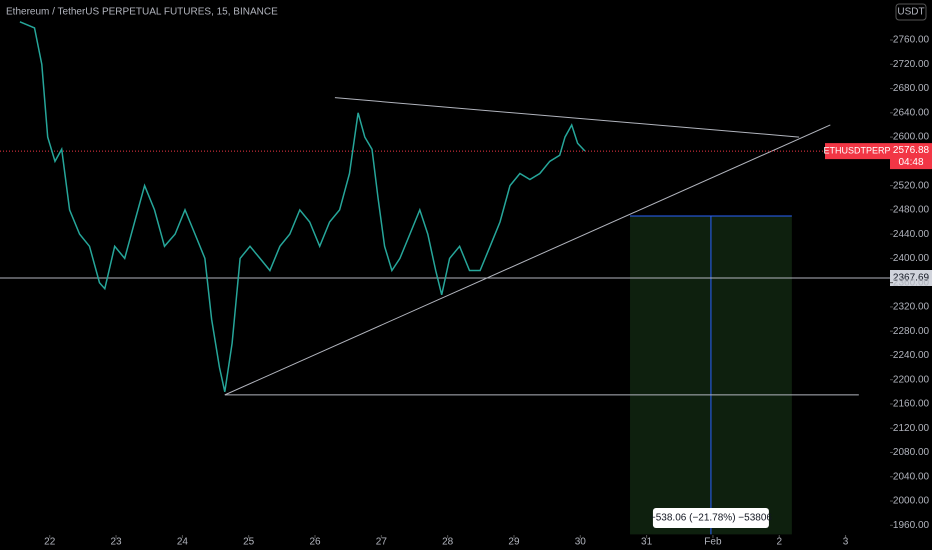 This screenshot has width=932, height=550. I want to click on y-tick-label: 2680.00, so click(911, 88).